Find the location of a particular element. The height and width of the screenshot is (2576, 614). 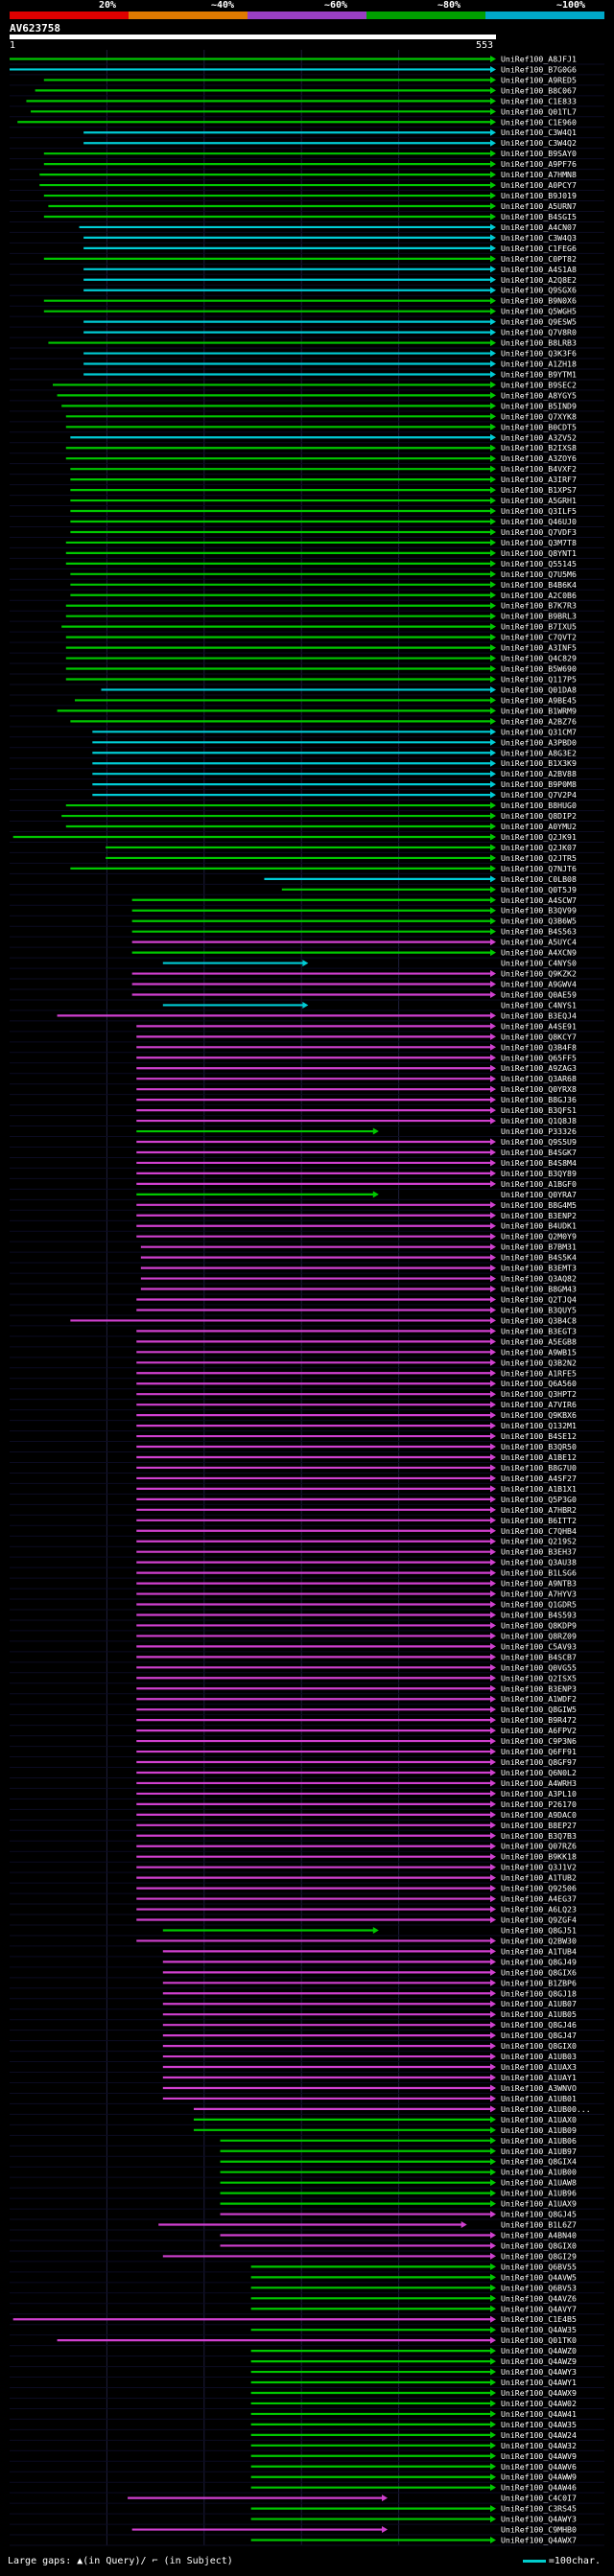

hit-label: UniRef100_Q4AW46 is located at coordinates (539, 2488).